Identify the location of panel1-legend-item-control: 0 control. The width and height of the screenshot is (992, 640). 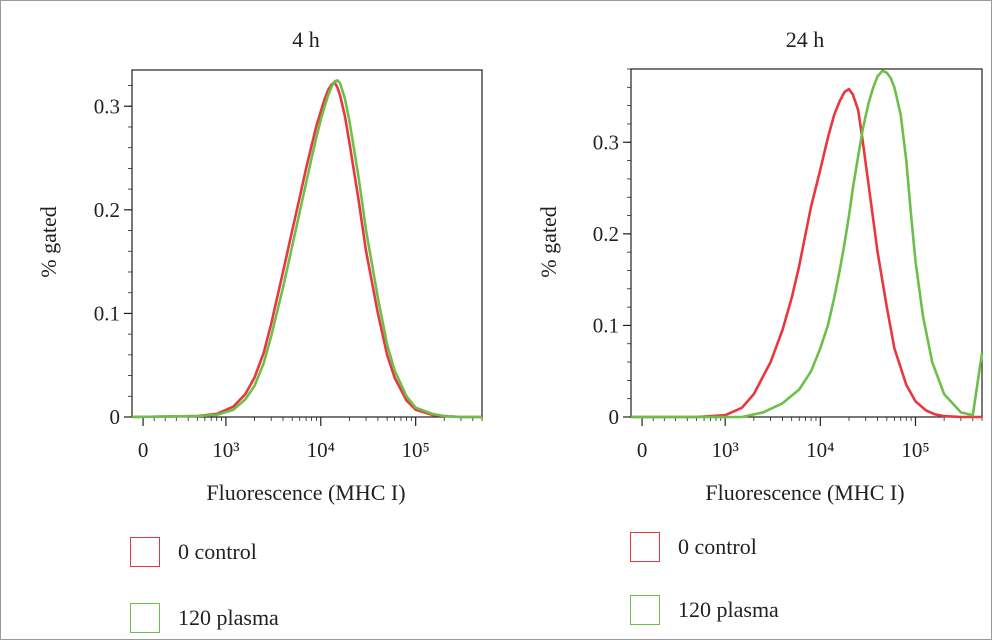
(193, 552).